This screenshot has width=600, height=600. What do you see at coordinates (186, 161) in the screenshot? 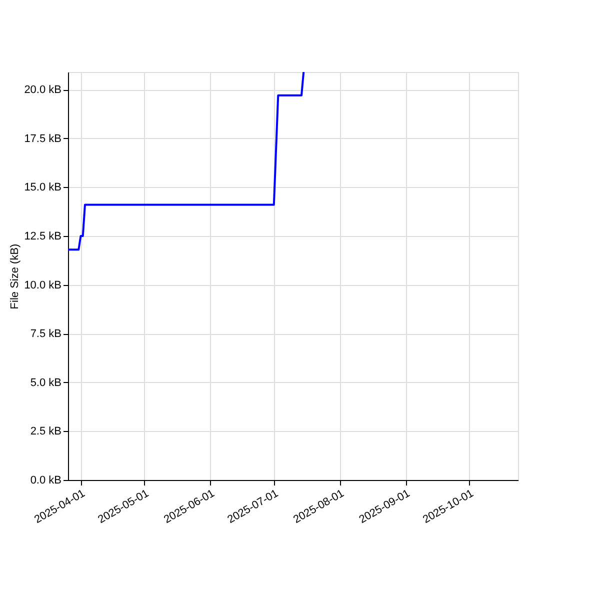
I see `line-series` at bounding box center [186, 161].